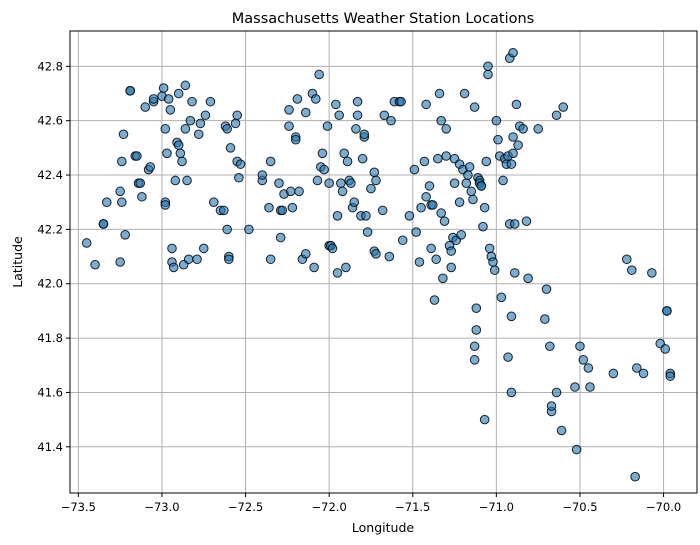 The width and height of the screenshot is (700, 545). I want to click on x-tick-label: −72.0, so click(329, 507).